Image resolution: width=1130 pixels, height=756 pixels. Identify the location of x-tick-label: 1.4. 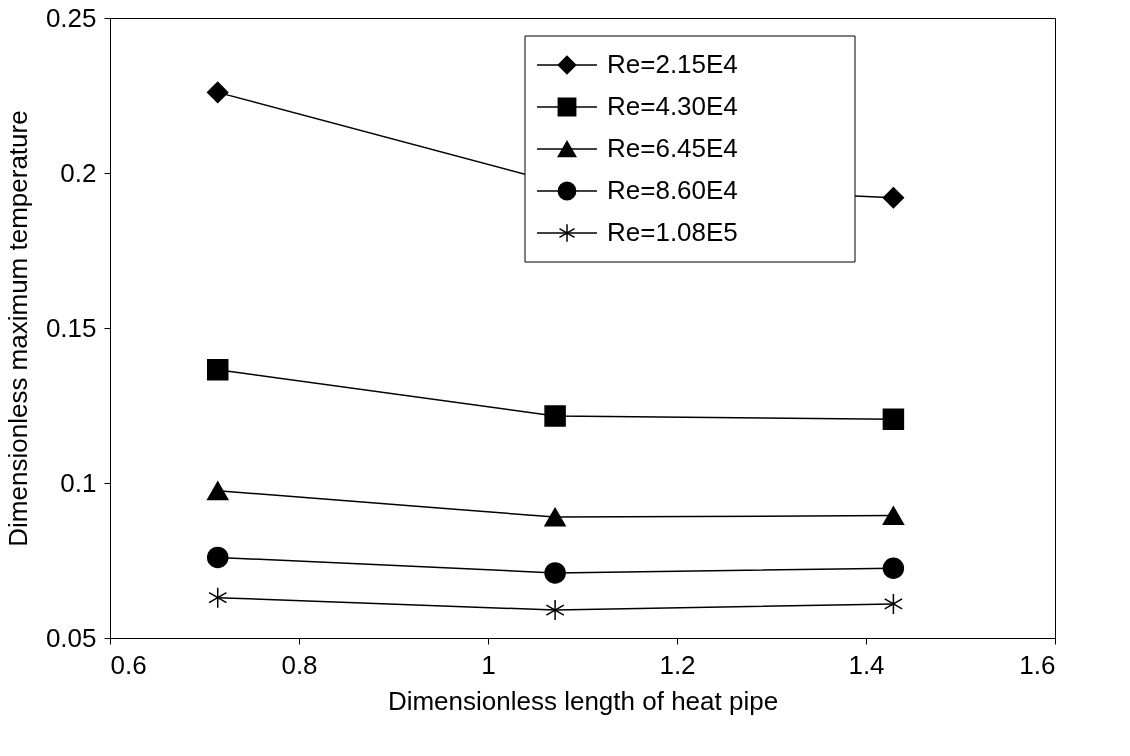
(866, 664).